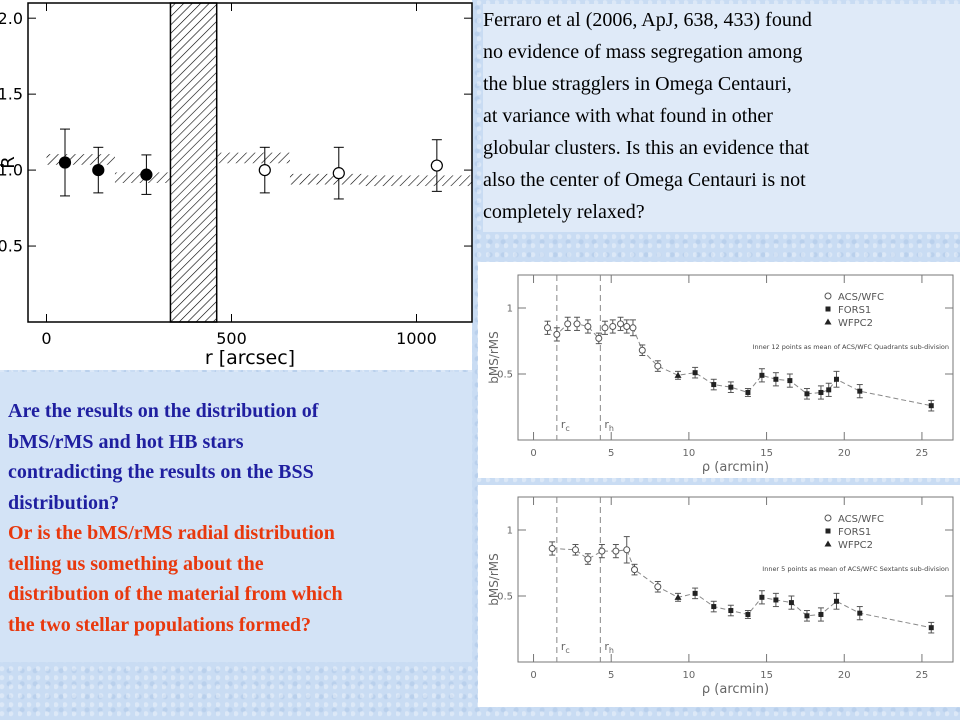  What do you see at coordinates (494, 357) in the screenshot?
I see `y-axis-label: bMS/rMS` at bounding box center [494, 357].